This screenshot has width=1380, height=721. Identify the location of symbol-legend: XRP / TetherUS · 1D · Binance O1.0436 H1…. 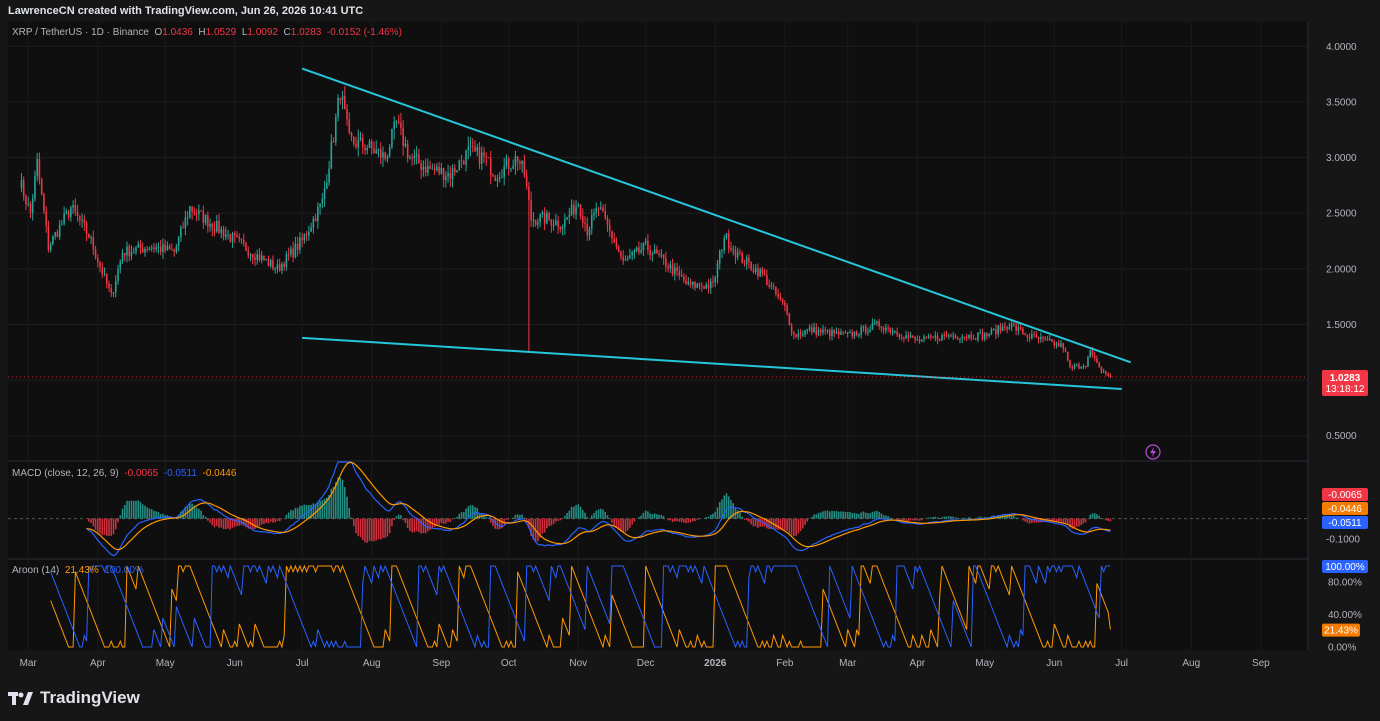
(207, 32).